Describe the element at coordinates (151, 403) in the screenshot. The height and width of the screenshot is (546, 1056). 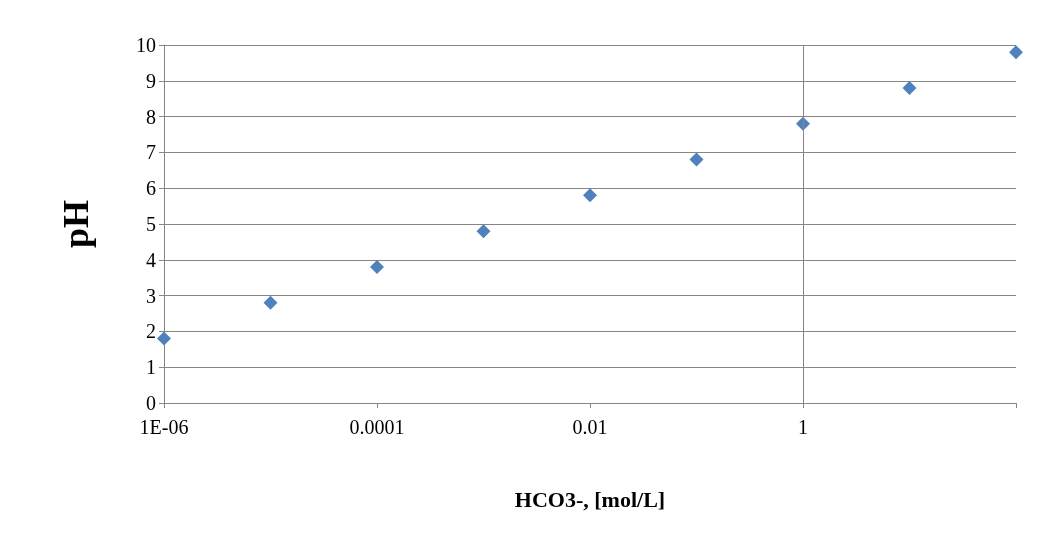
I see `y-tick-label: 0` at that location.